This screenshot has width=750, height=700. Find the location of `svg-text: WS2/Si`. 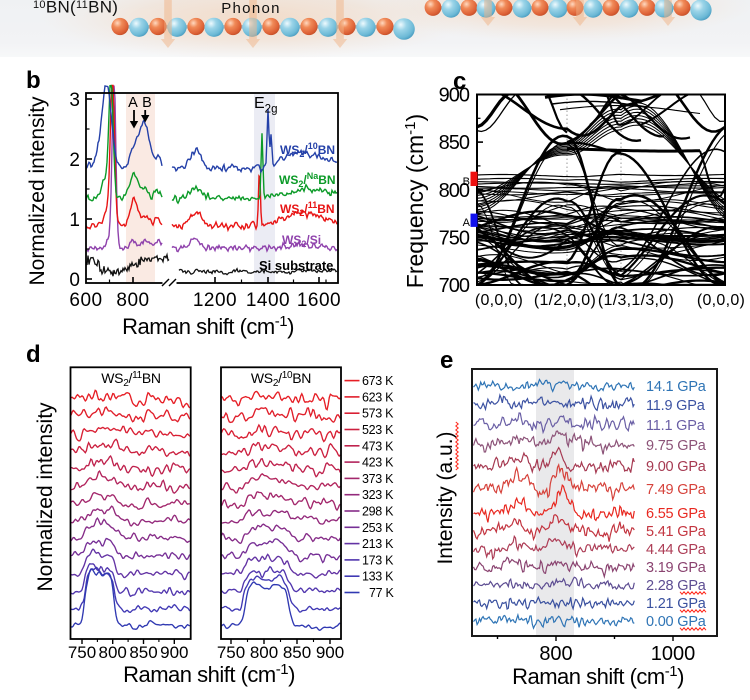

svg-text: WS2/Si is located at coordinates (301, 241).